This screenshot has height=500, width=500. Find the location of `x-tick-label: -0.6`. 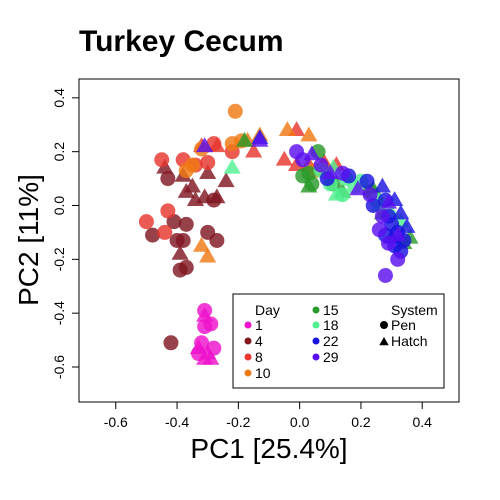

x-tick-label: -0.6 is located at coordinates (116, 422).